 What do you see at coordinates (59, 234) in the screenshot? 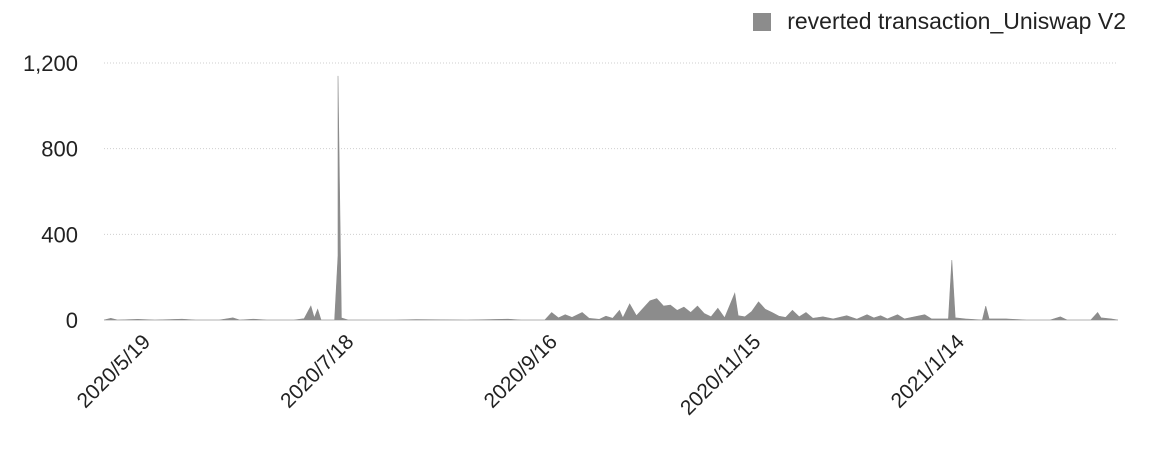
I see `y-tick-label: 400` at bounding box center [59, 234].